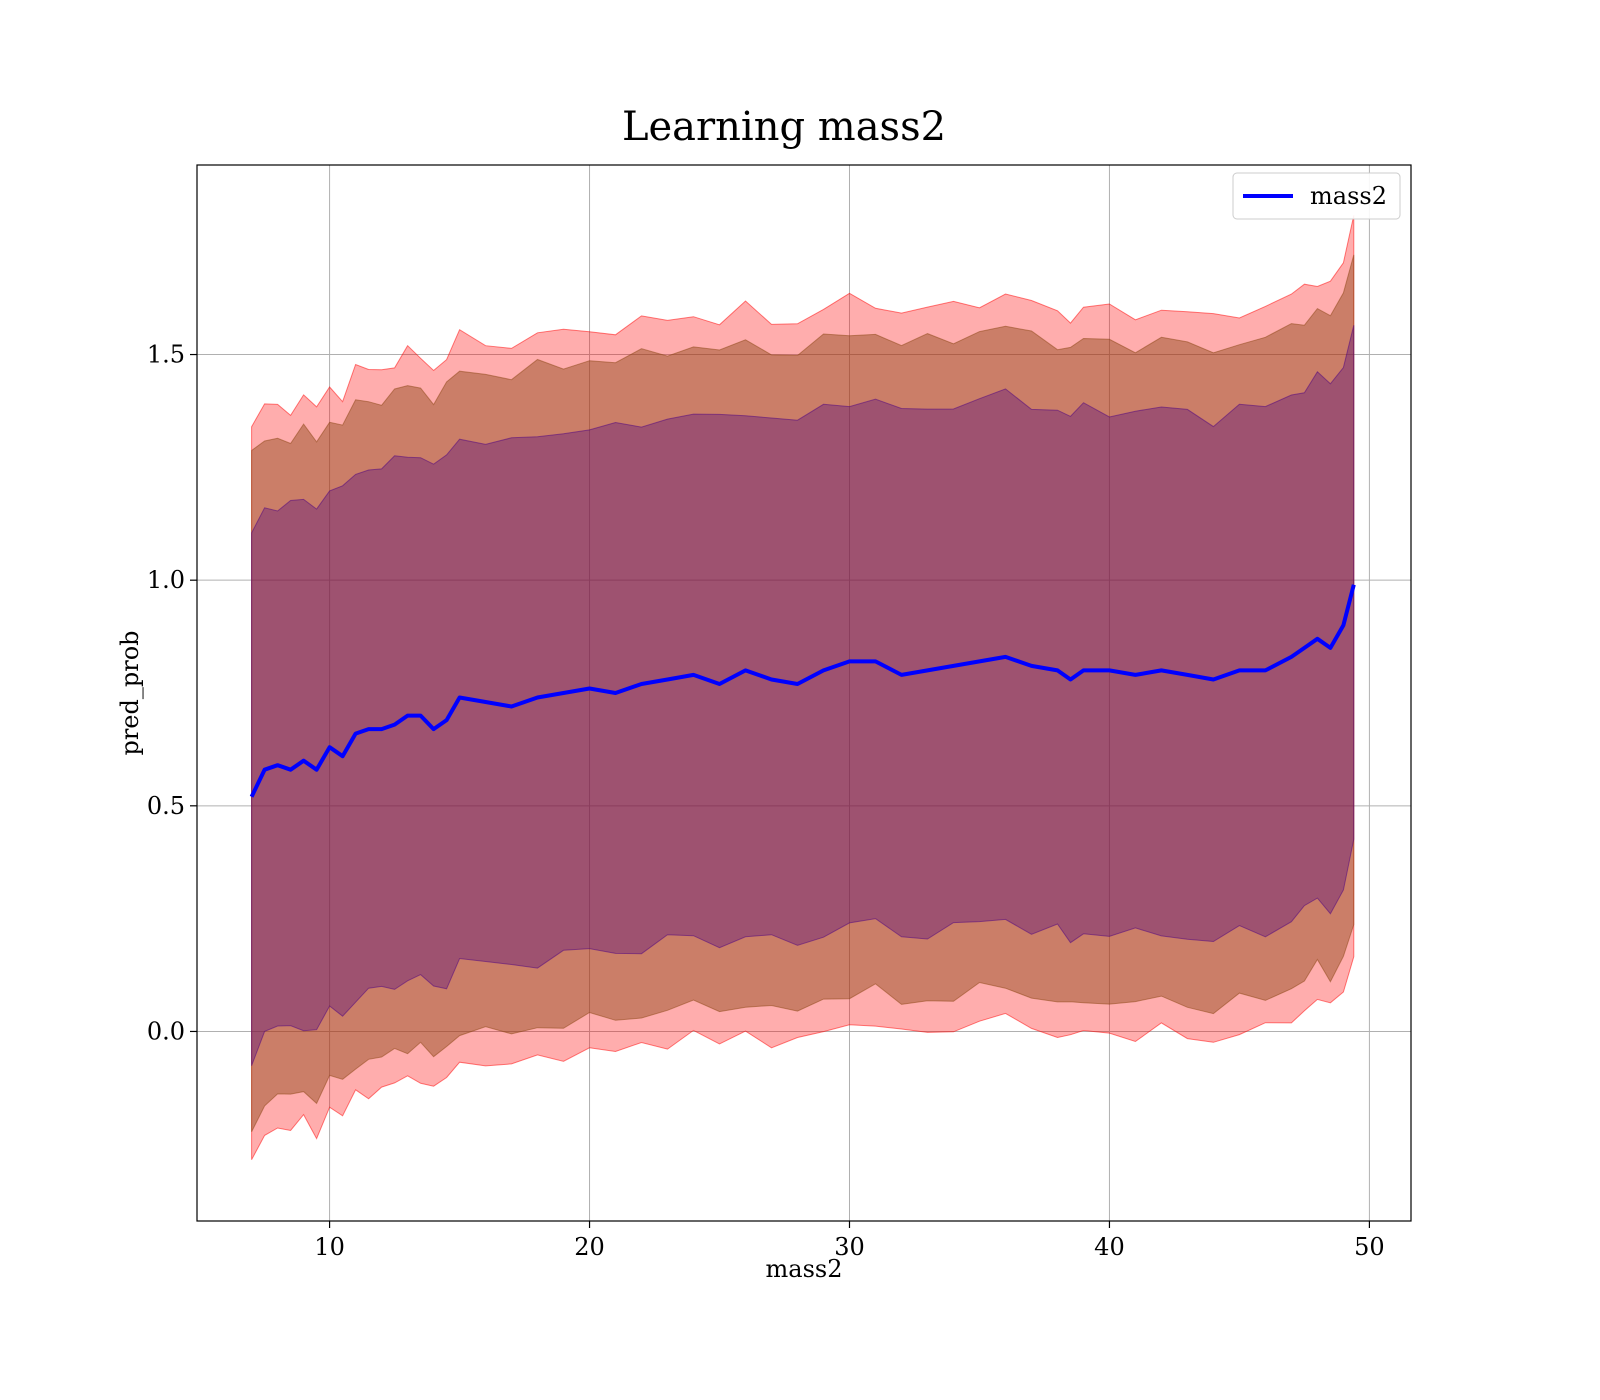 The height and width of the screenshot is (1400, 1600). Describe the element at coordinates (1348, 196) in the screenshot. I see `legend-label: mass2` at that location.